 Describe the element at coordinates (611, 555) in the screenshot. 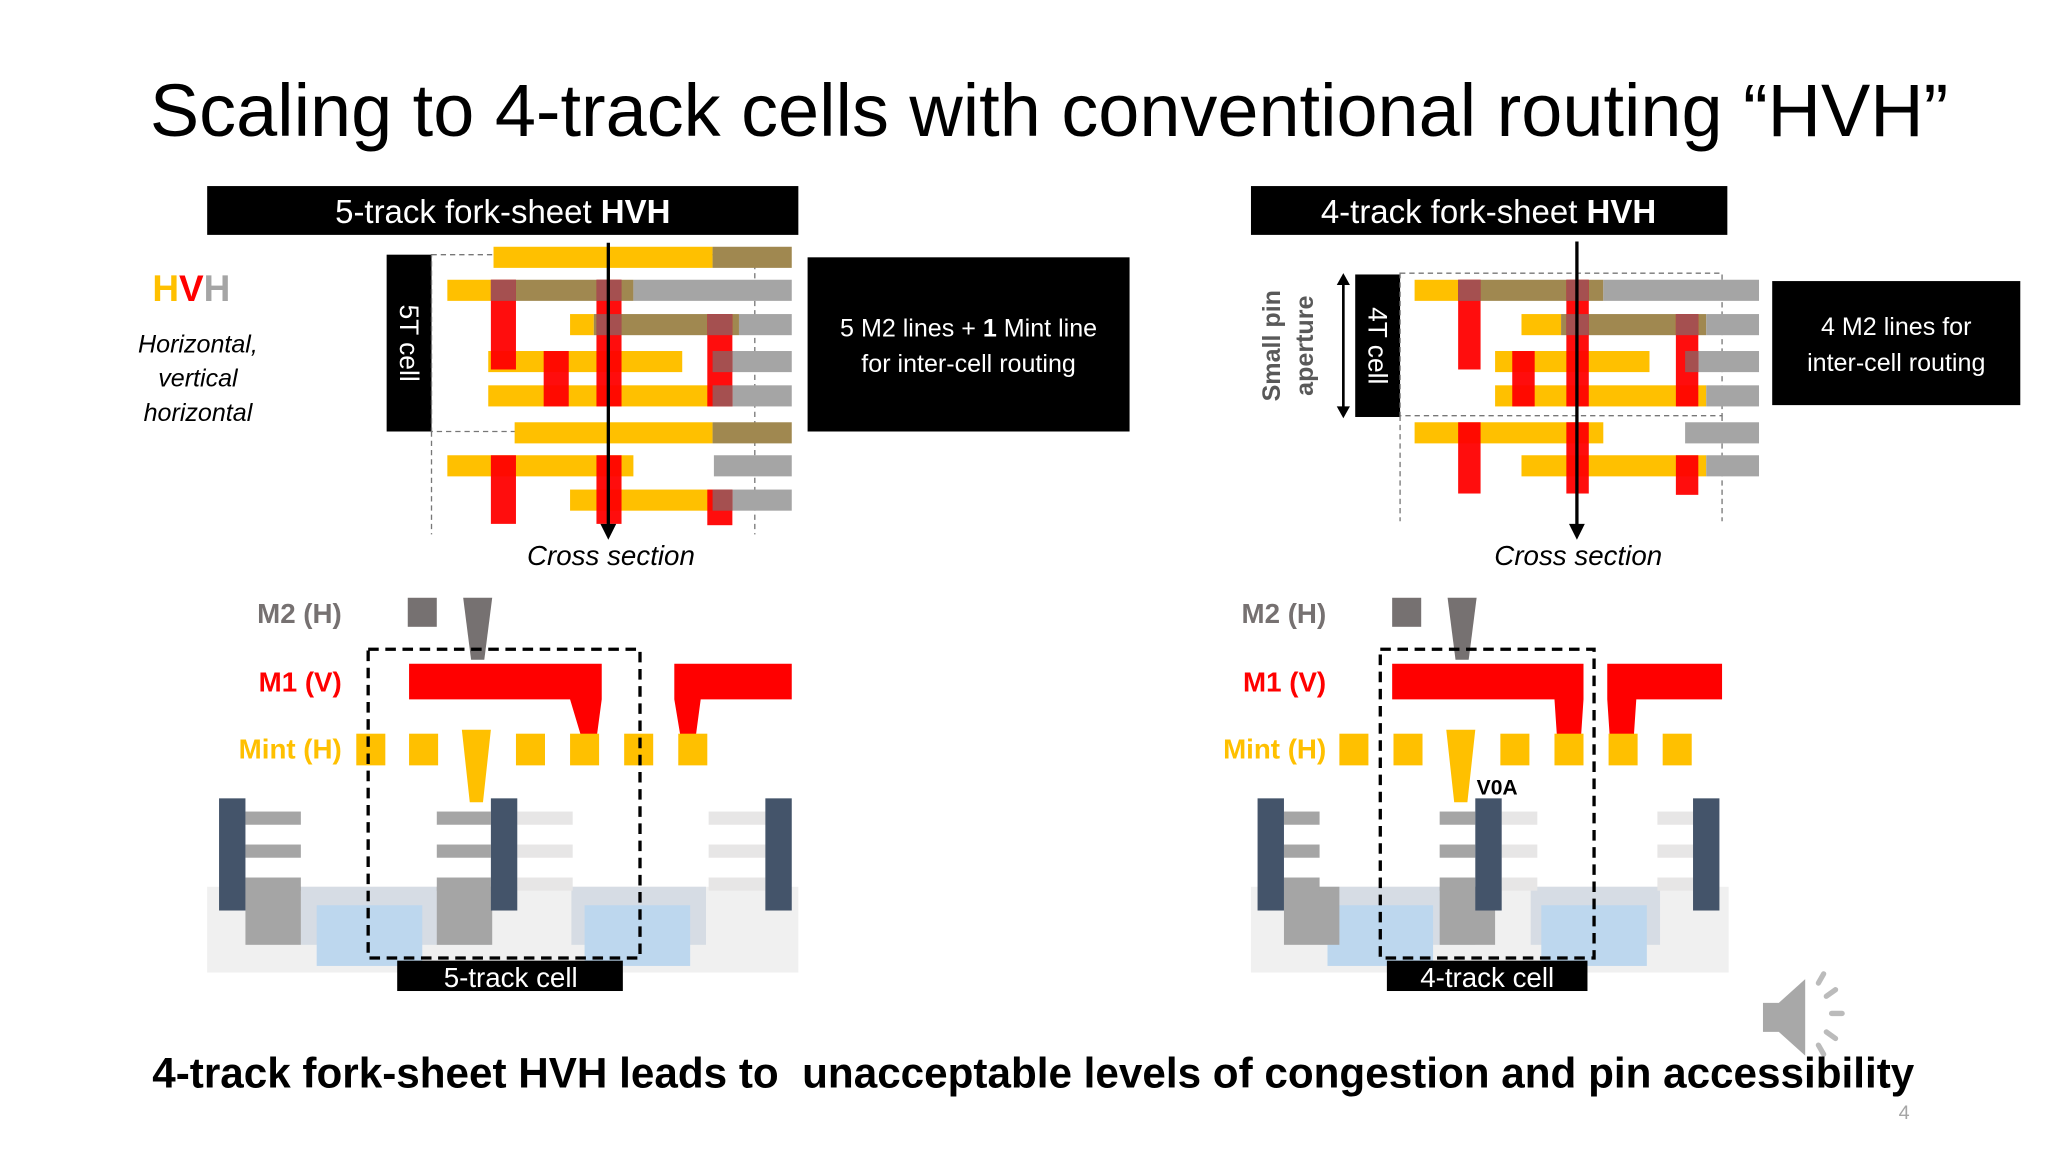

I see `left-cross-section-label: Cross section` at that location.